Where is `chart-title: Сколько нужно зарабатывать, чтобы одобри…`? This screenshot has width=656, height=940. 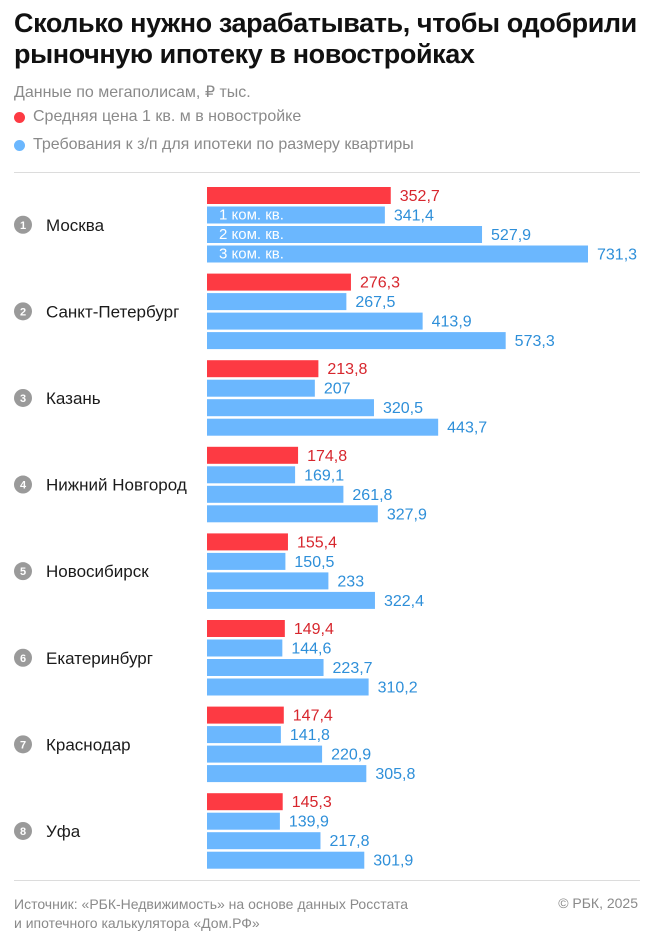
chart-title: Сколько нужно зарабатывать, чтобы одобри… is located at coordinates (325, 38).